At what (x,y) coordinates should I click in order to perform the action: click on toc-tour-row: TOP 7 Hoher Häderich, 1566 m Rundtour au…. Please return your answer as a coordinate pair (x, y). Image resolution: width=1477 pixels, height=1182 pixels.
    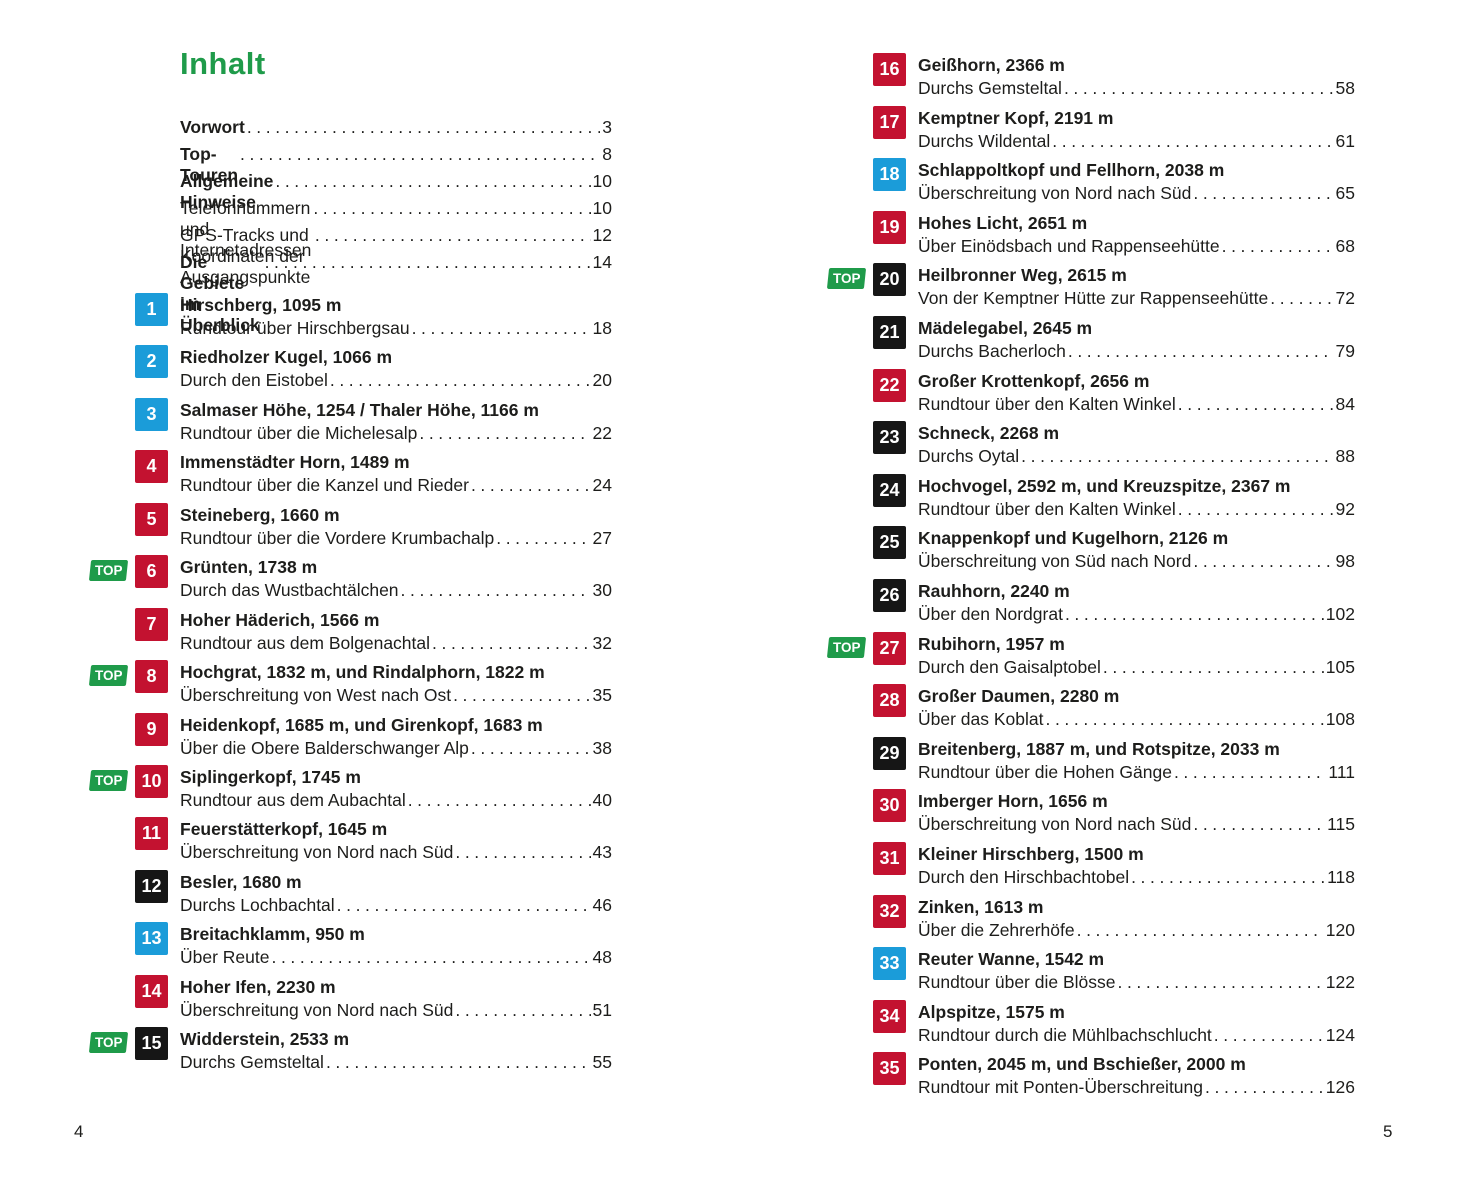
    Looking at the image, I should click on (351, 633).